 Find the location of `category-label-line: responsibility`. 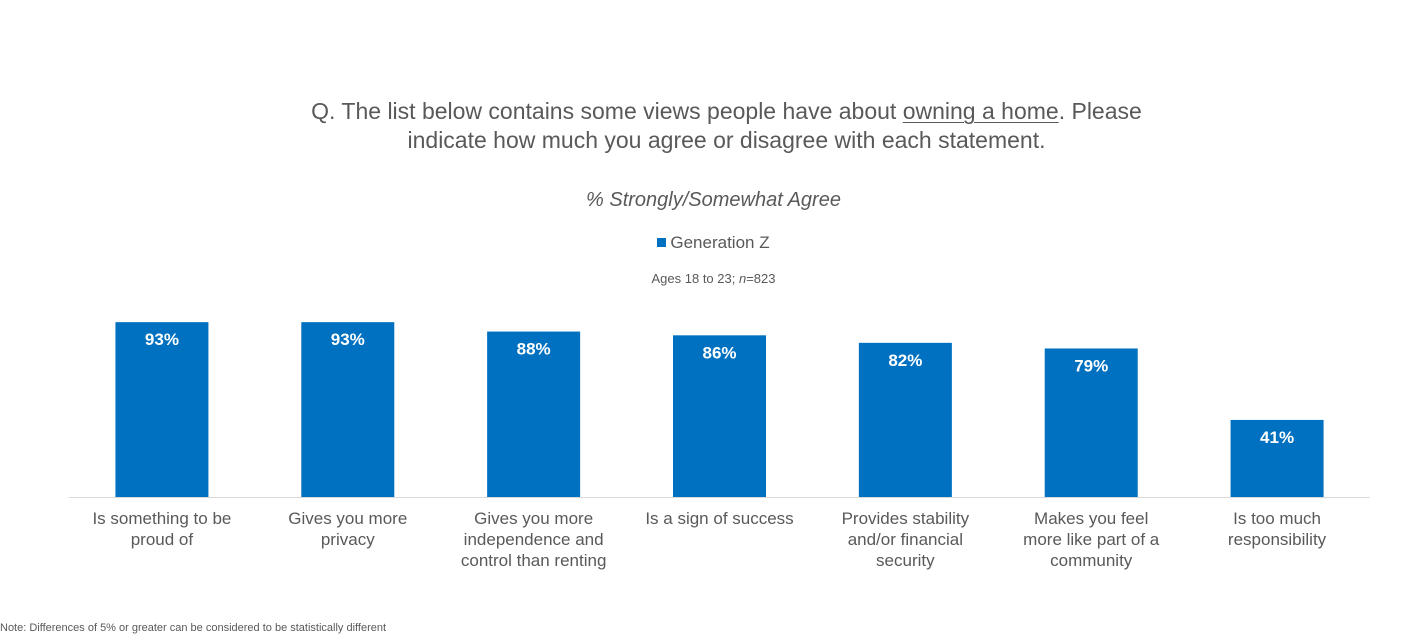

category-label-line: responsibility is located at coordinates (1277, 539).